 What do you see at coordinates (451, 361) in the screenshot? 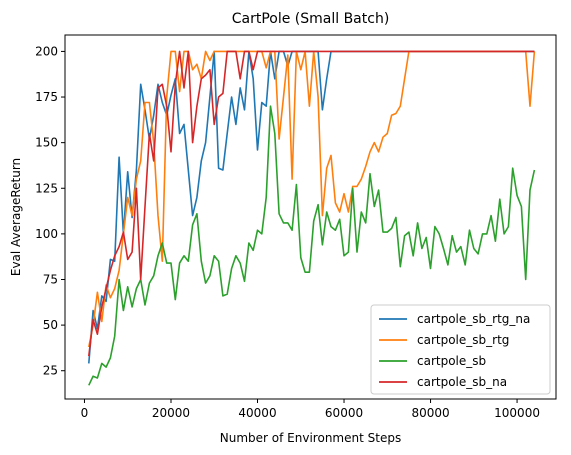
I see `legend-label: cartpole_sb` at bounding box center [451, 361].